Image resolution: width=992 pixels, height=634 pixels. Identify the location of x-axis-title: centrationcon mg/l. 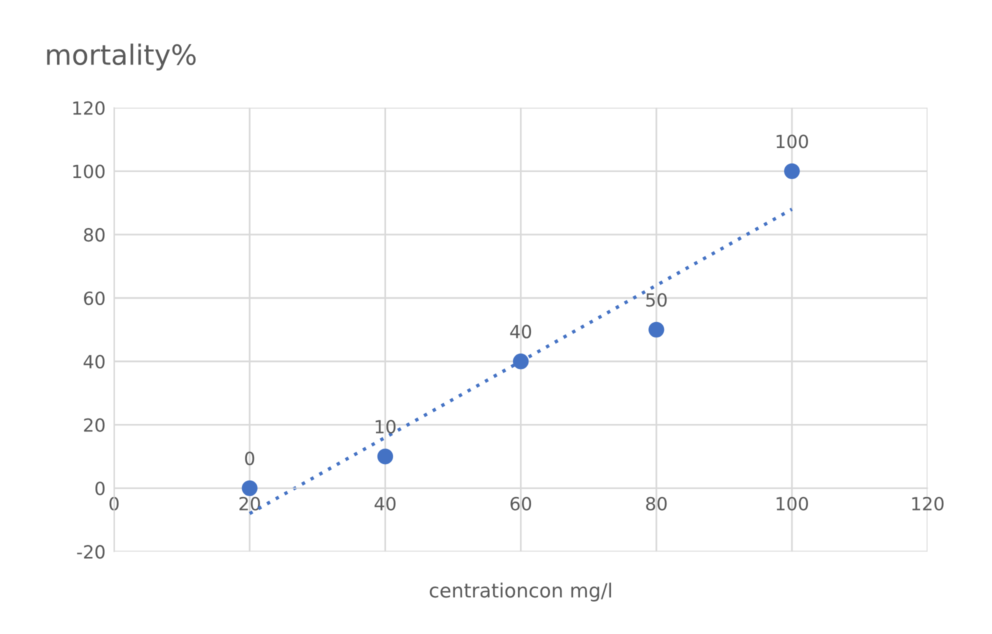
(521, 592).